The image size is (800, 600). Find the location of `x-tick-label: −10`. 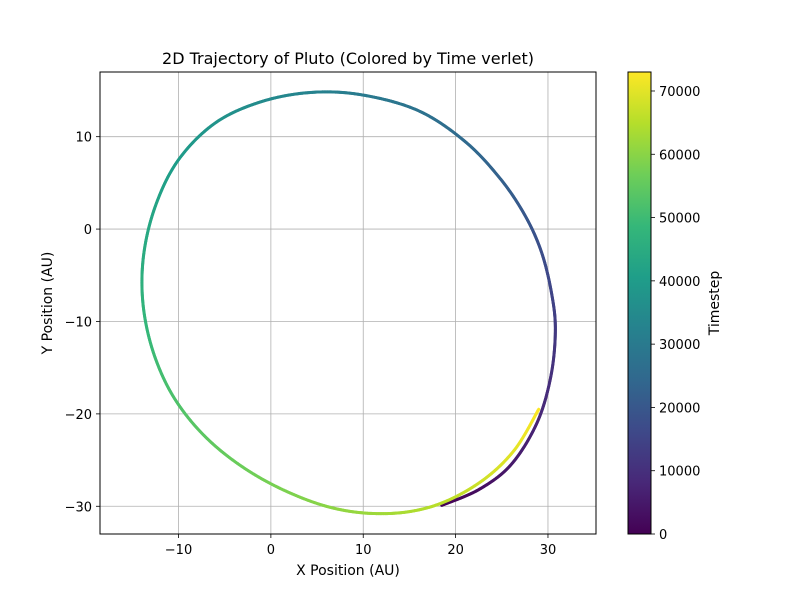

x-tick-label: −10 is located at coordinates (178, 550).